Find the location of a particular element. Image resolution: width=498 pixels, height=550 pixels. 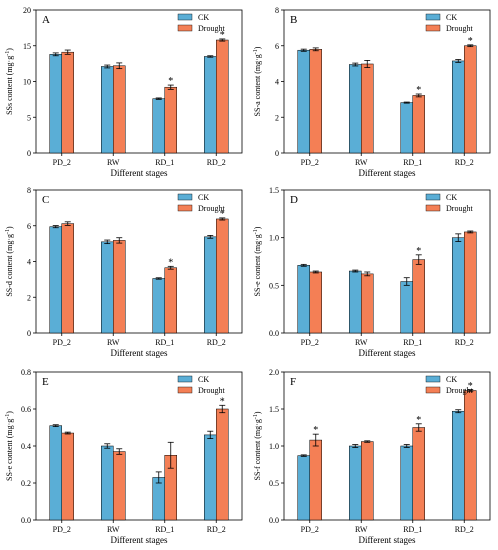

y-axis-title: SS-d content (mg·g-1) is located at coordinates (9, 261).